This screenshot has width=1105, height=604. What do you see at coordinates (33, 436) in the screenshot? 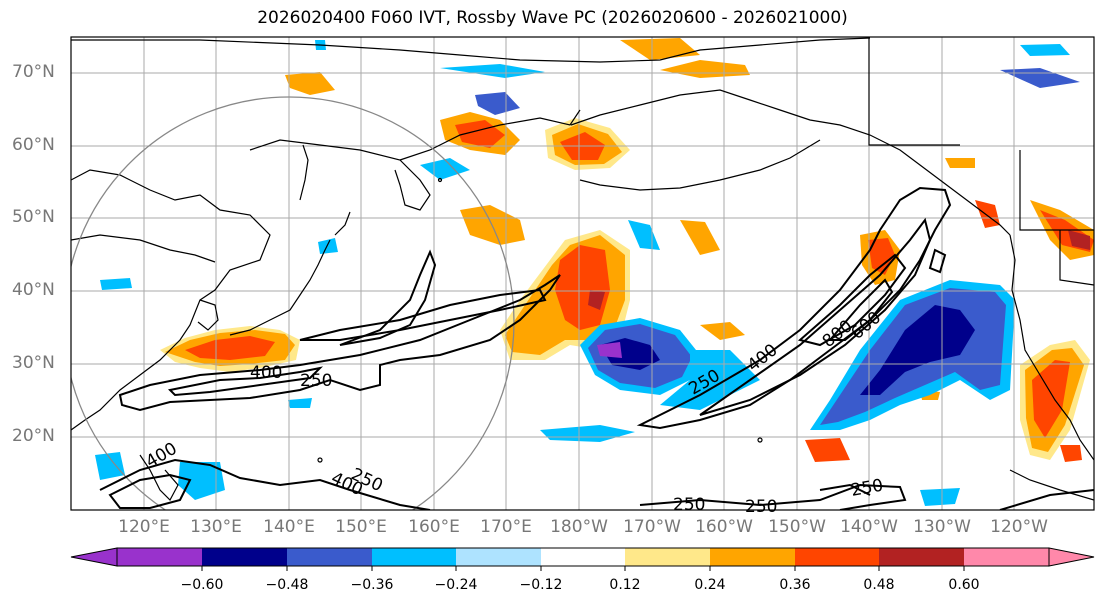
I see `lat-label: 20°N` at bounding box center [33, 436].